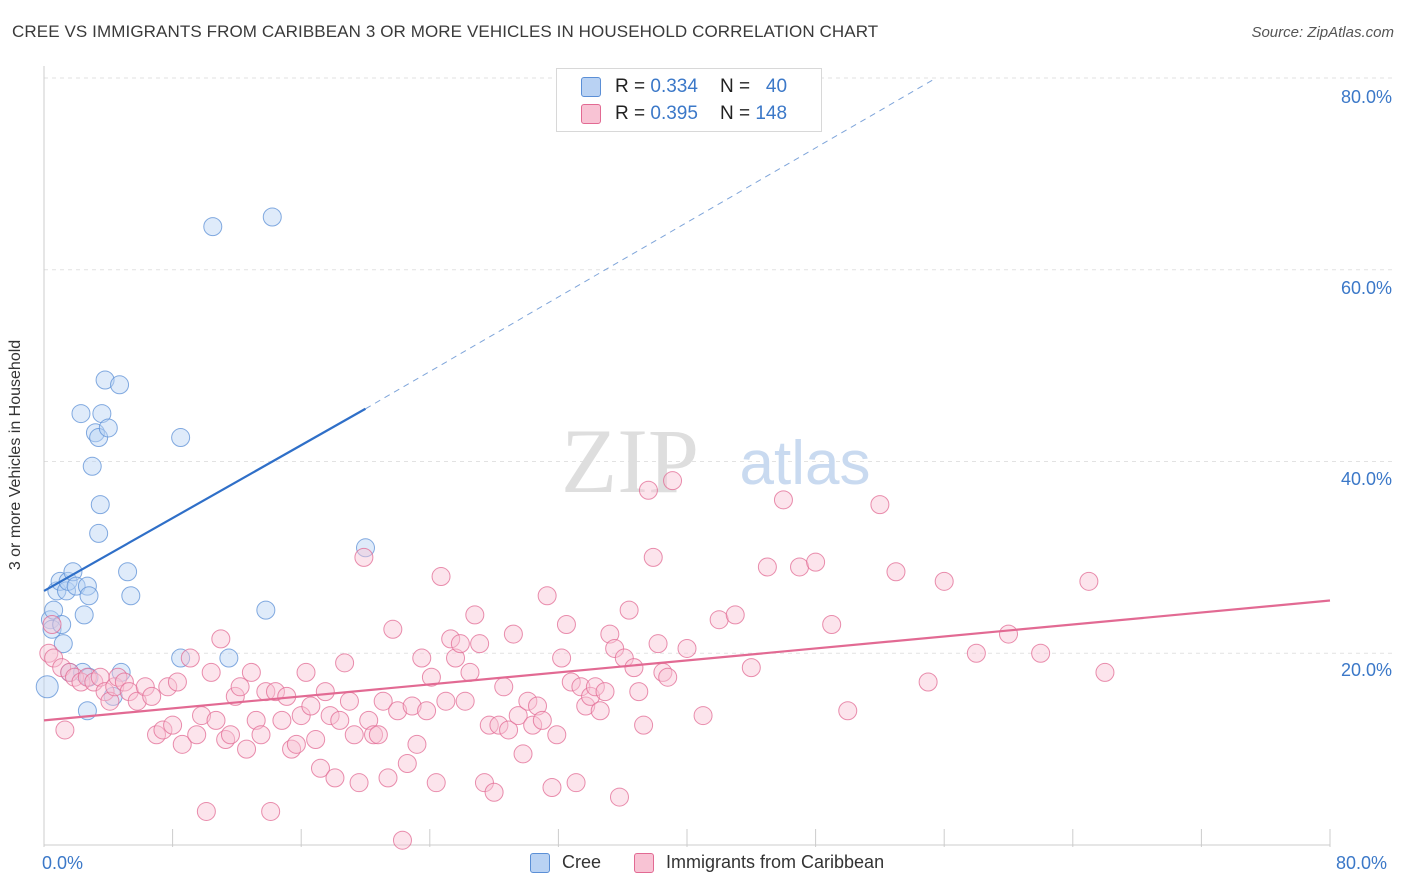 Image resolution: width=1406 pixels, height=892 pixels. I want to click on watermark: ZIP atlas, so click(715, 461).